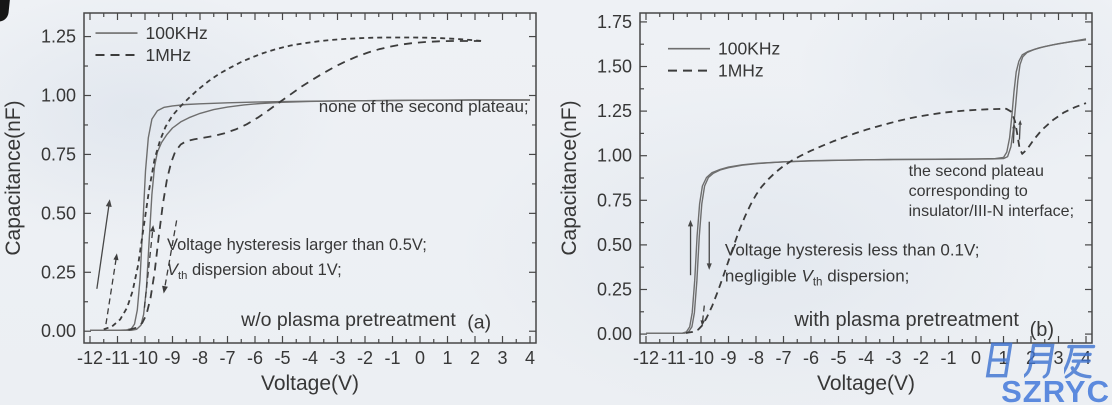 Image resolution: width=1112 pixels, height=405 pixels. Describe the element at coordinates (852, 250) in the screenshot. I see `annotation-text: Voltage hysteresis less than 0.1V;` at that location.